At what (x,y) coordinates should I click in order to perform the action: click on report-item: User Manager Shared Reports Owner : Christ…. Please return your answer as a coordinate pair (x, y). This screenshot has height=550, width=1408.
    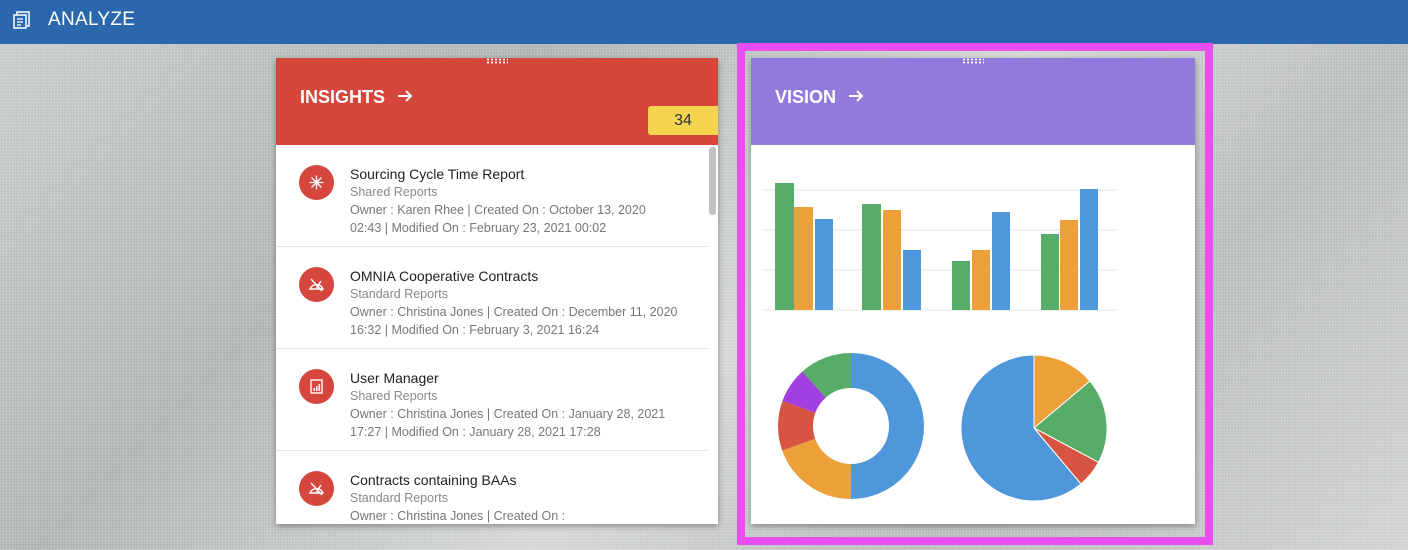
    Looking at the image, I should click on (492, 400).